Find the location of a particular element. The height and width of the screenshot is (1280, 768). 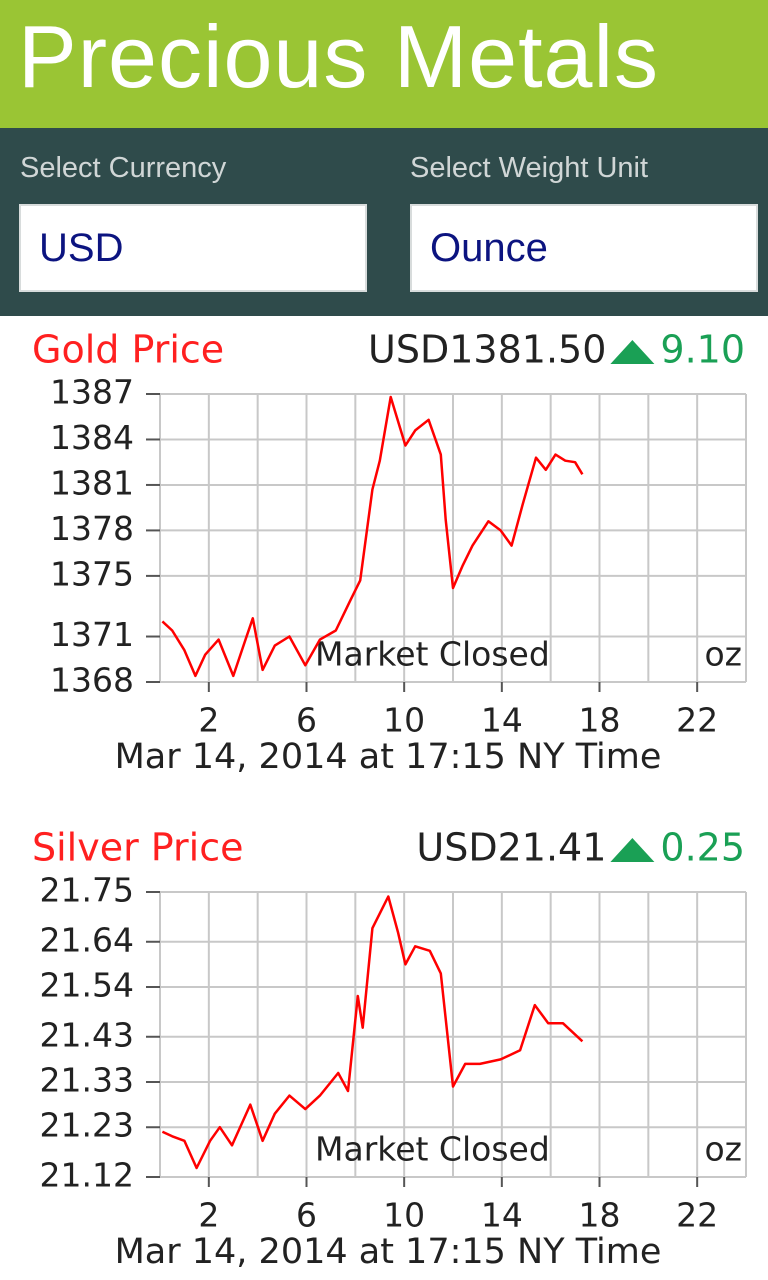

y-tick-label: 1378 is located at coordinates (92, 528).